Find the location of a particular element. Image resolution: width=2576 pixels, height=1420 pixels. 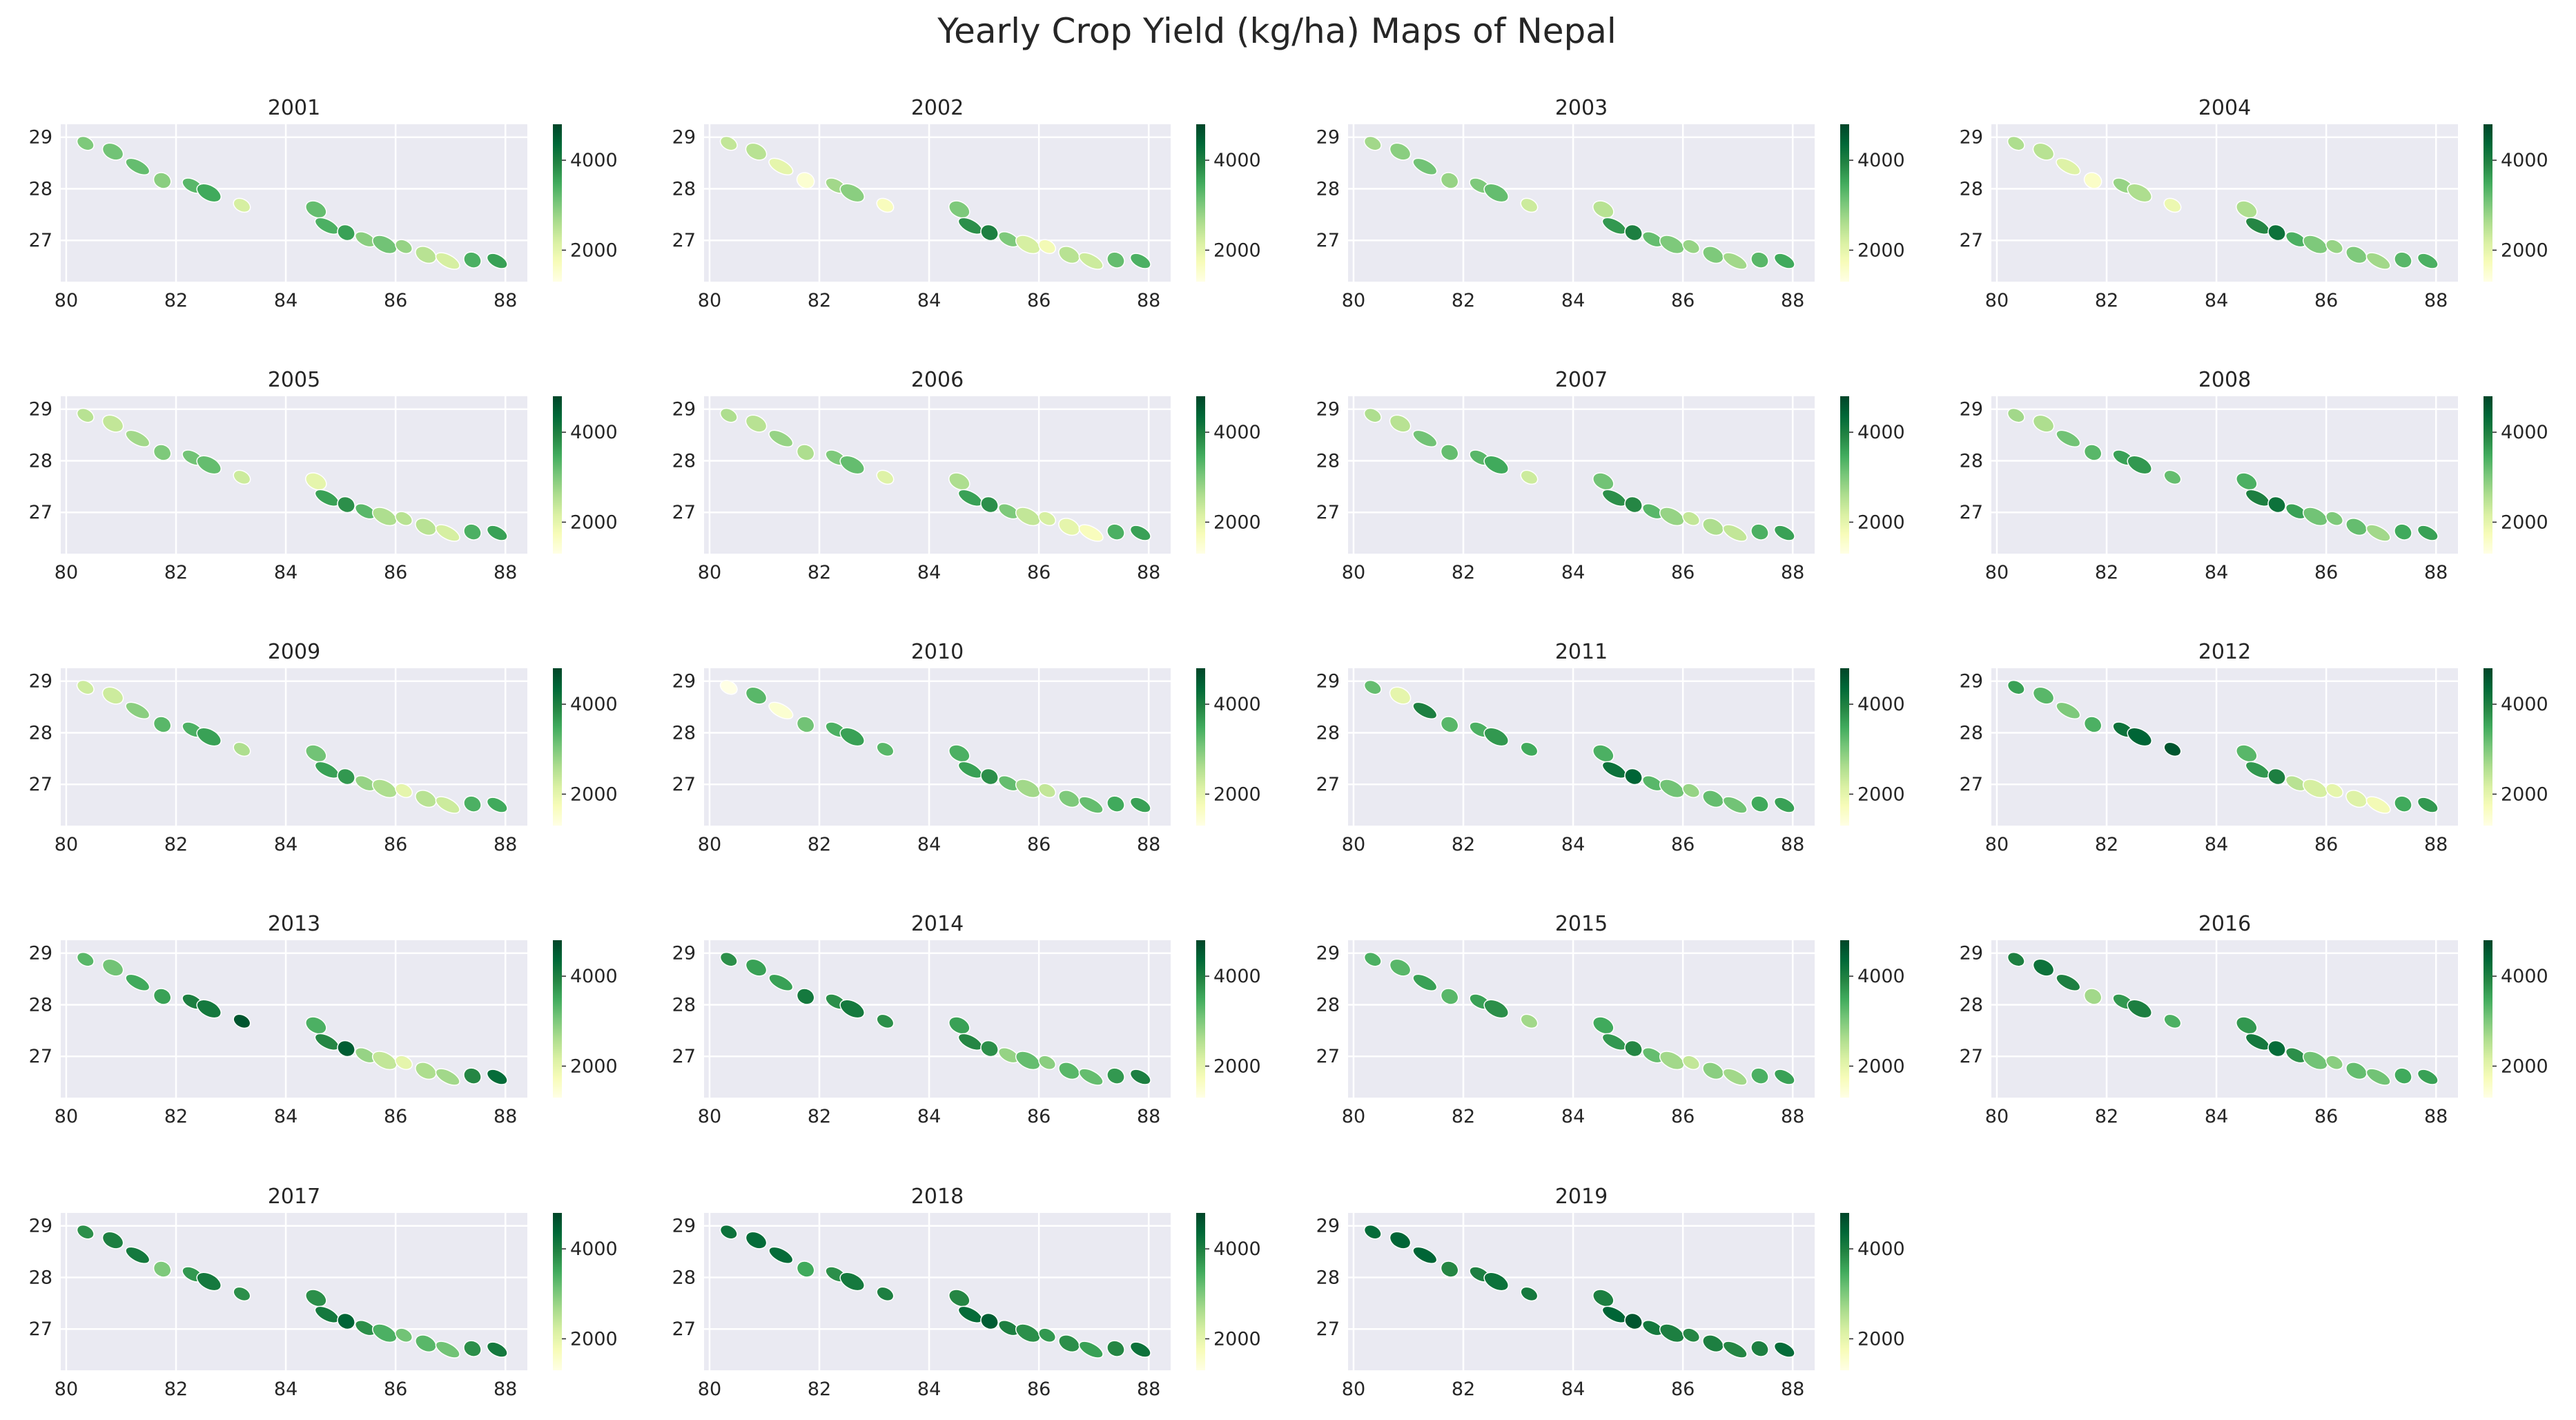

panel-title: 2007 is located at coordinates (1581, 380).